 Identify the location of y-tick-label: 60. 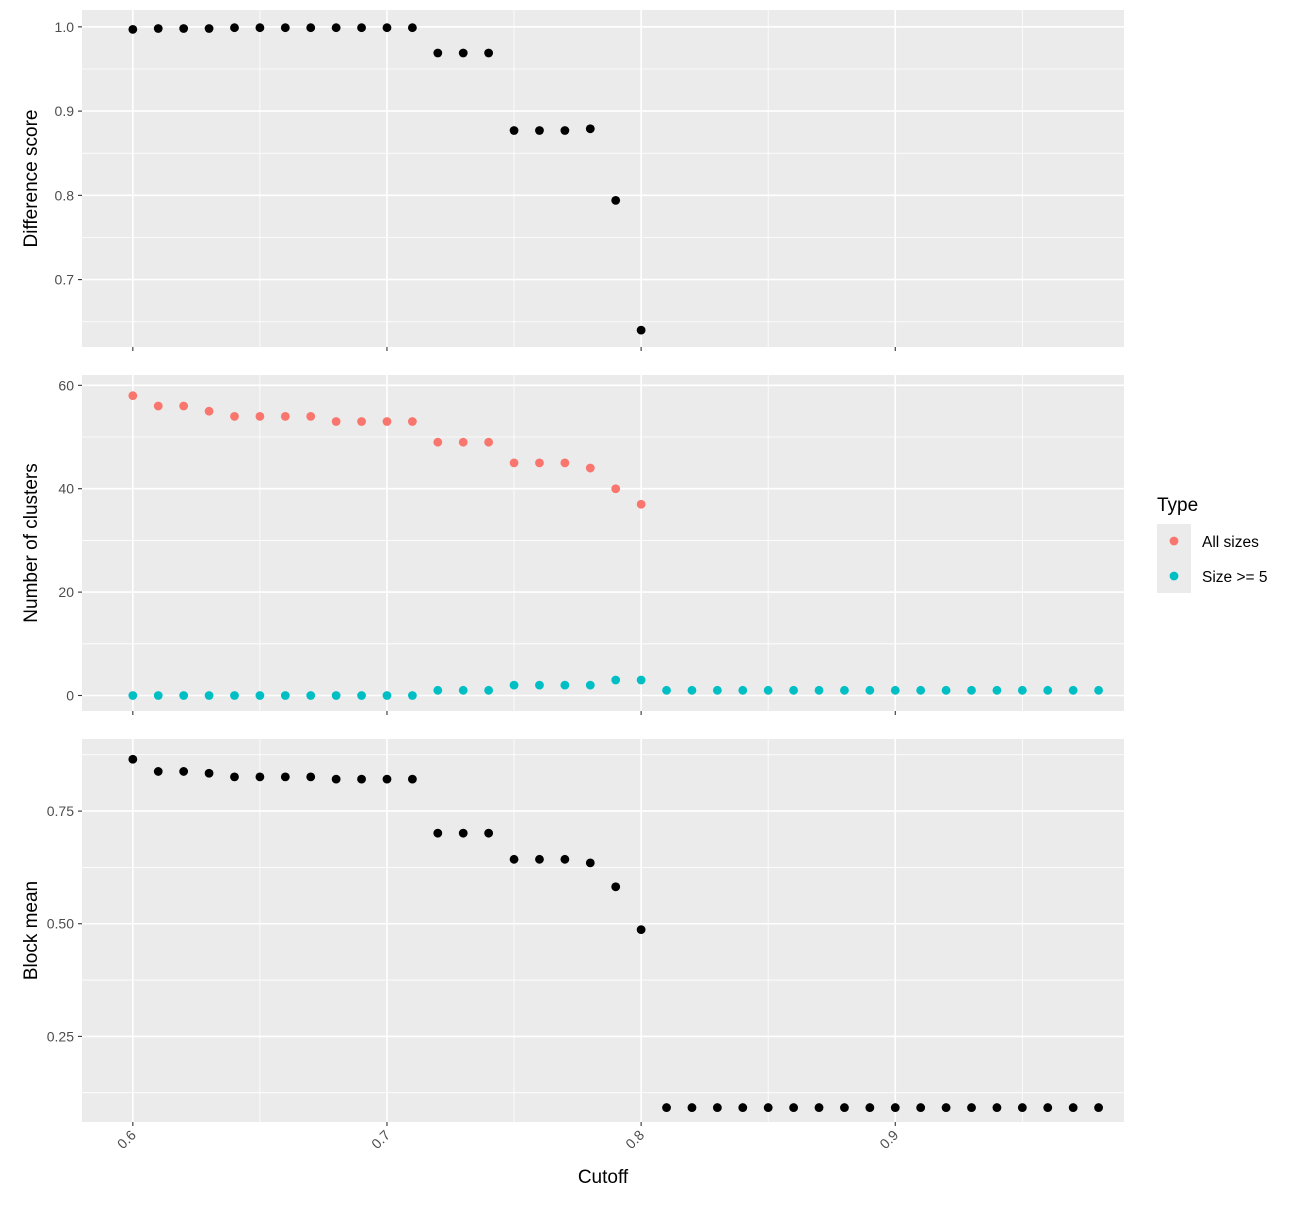
(66, 385).